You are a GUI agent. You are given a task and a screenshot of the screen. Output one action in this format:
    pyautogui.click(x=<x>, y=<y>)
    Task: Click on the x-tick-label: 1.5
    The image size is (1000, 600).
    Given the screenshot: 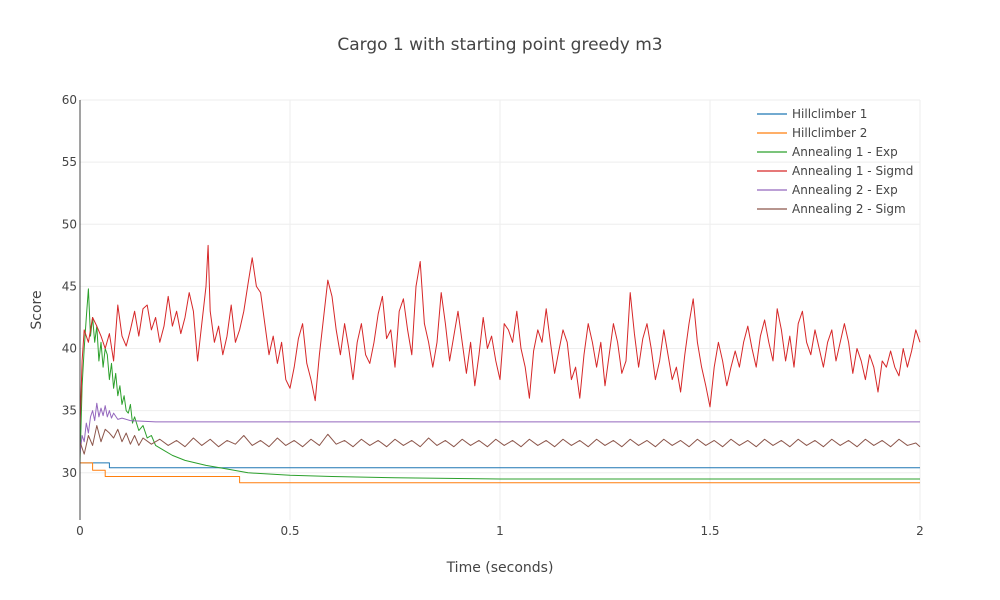 What is the action you would take?
    pyautogui.click(x=709, y=531)
    